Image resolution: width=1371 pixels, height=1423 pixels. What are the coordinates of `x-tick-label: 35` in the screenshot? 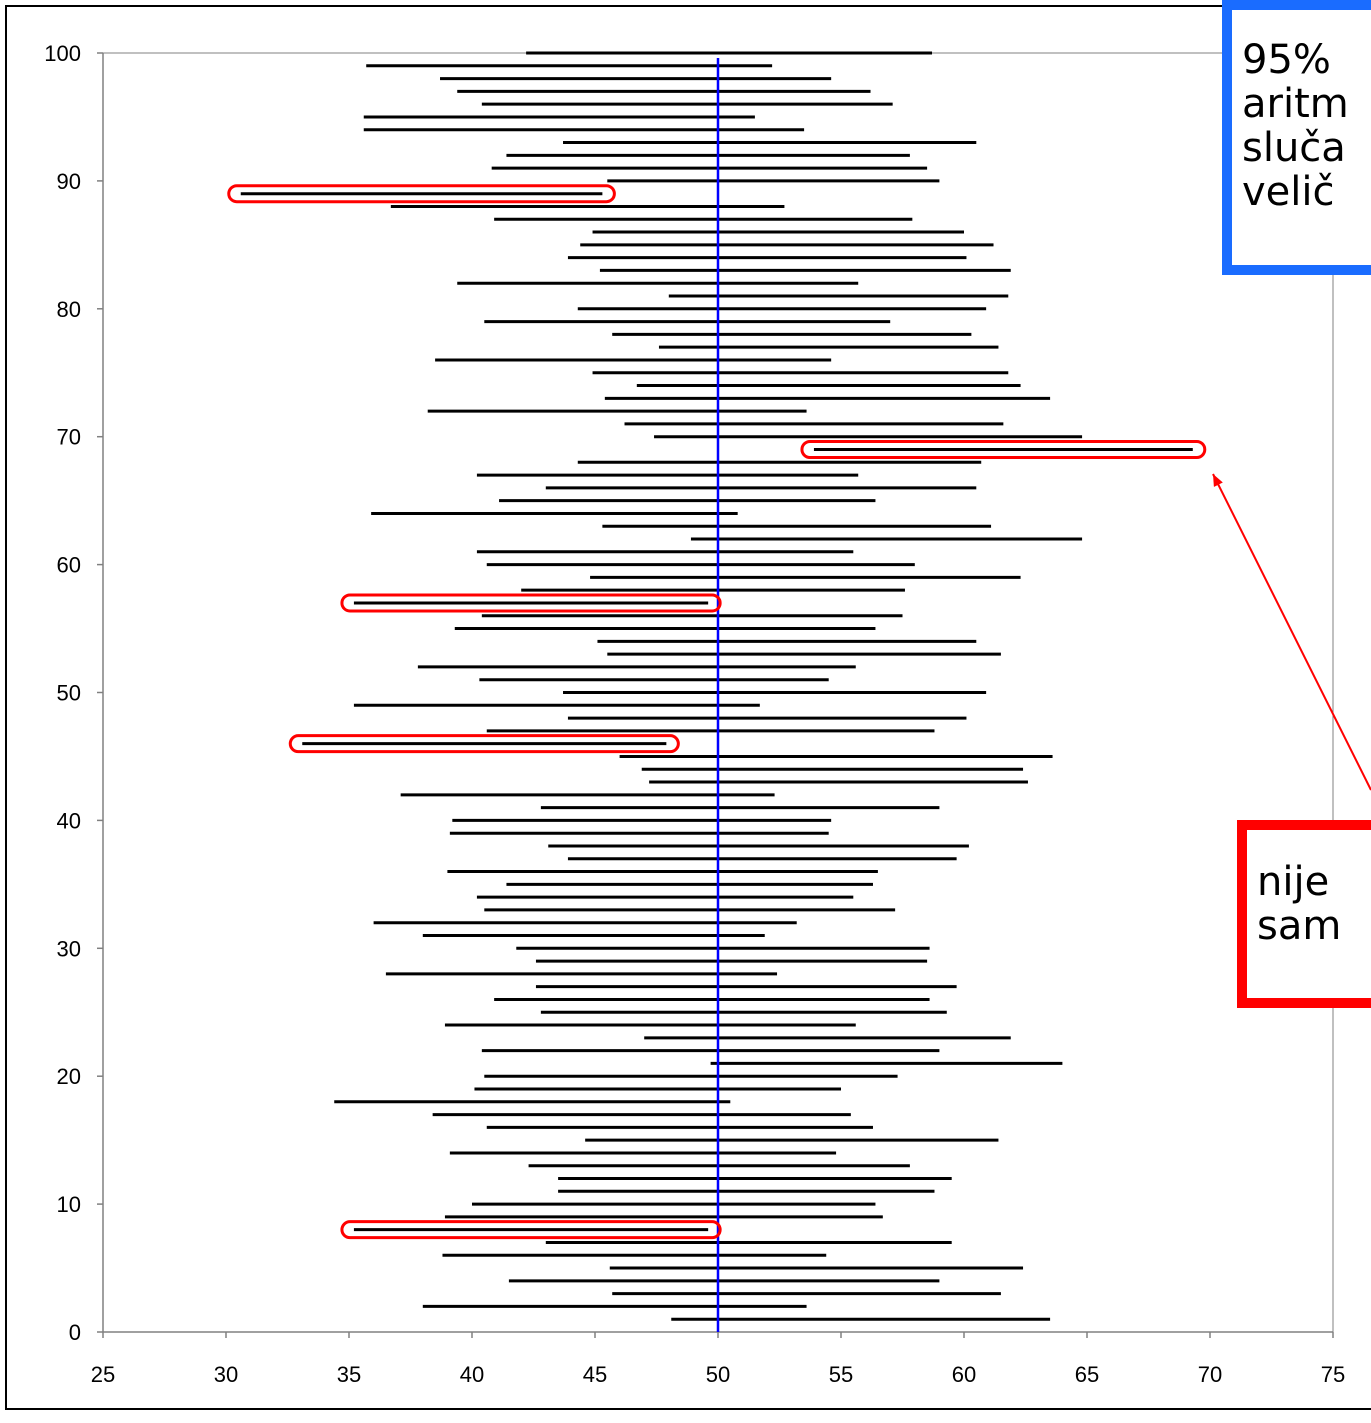 It's located at (349, 1374).